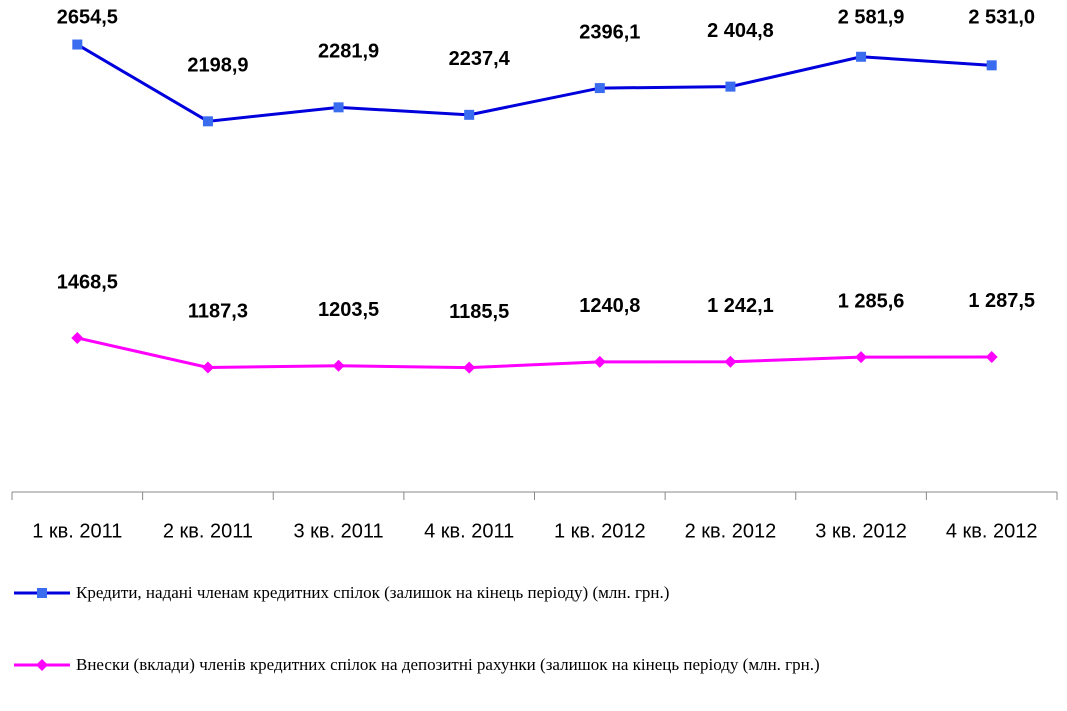  I want to click on data-label: 2396,1, so click(609, 32).